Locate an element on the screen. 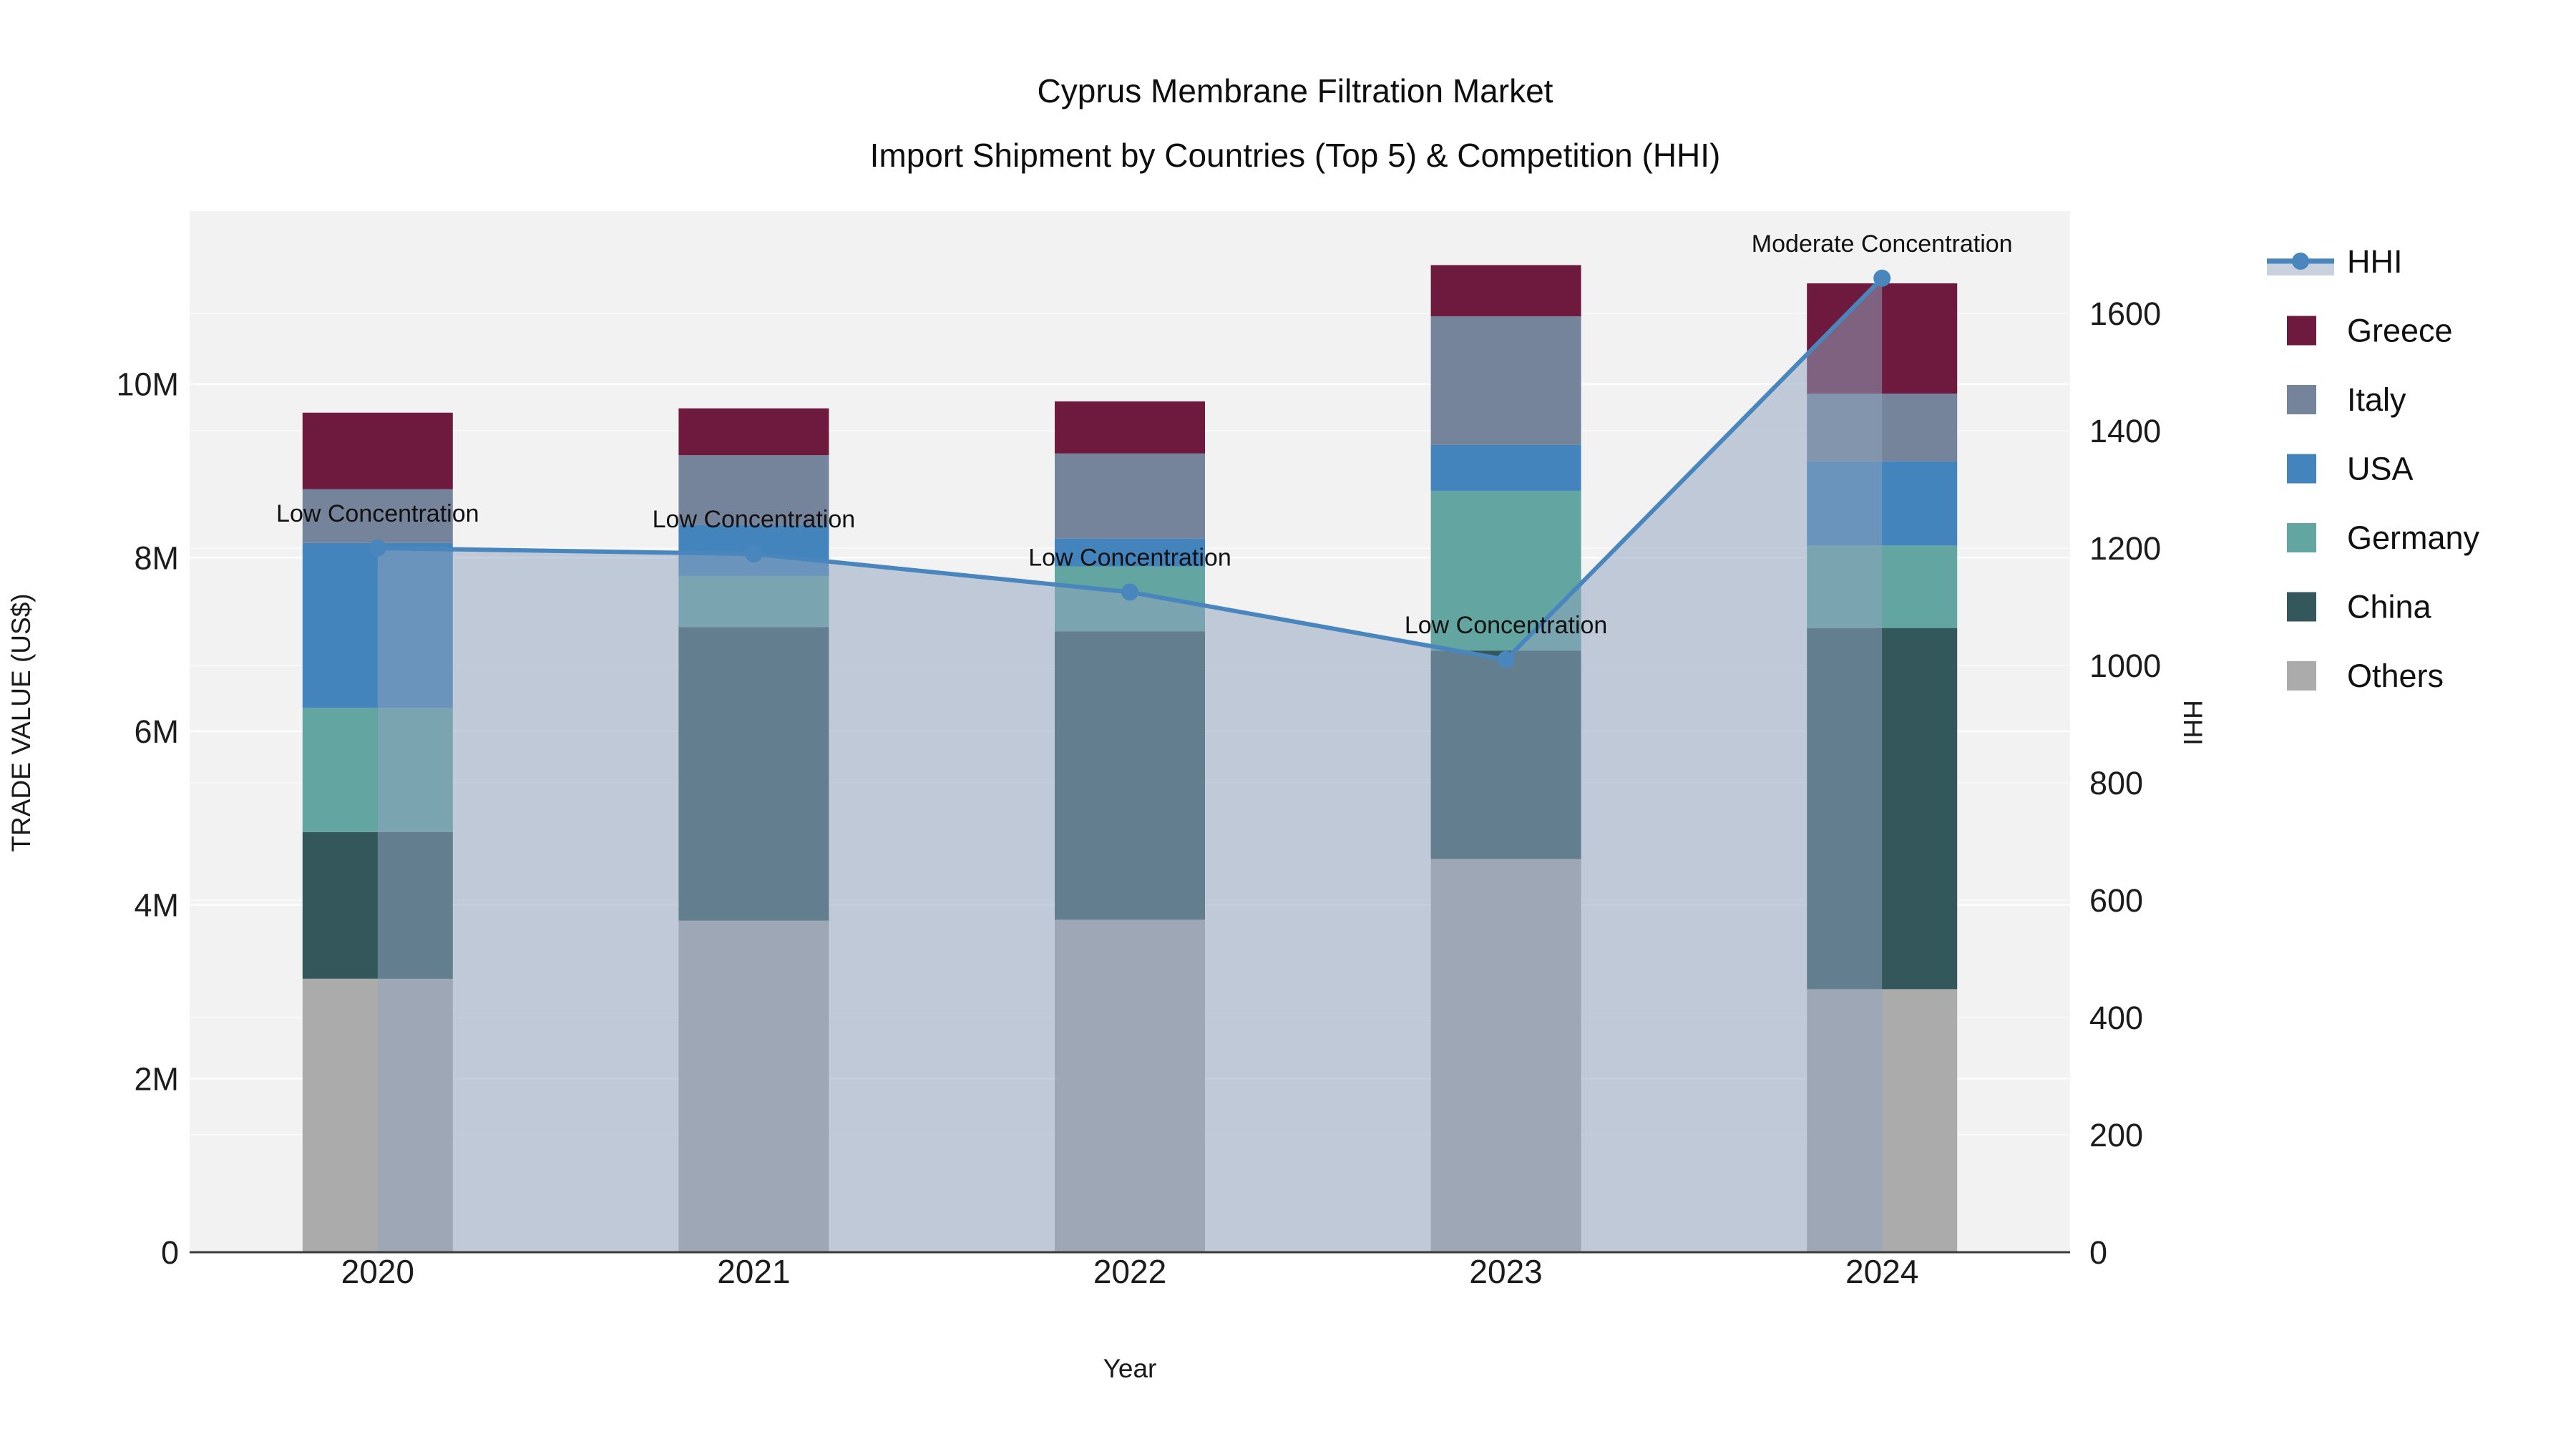 This screenshot has height=1449, width=2576. annotation-2022: Low Concentration is located at coordinates (1129, 557).